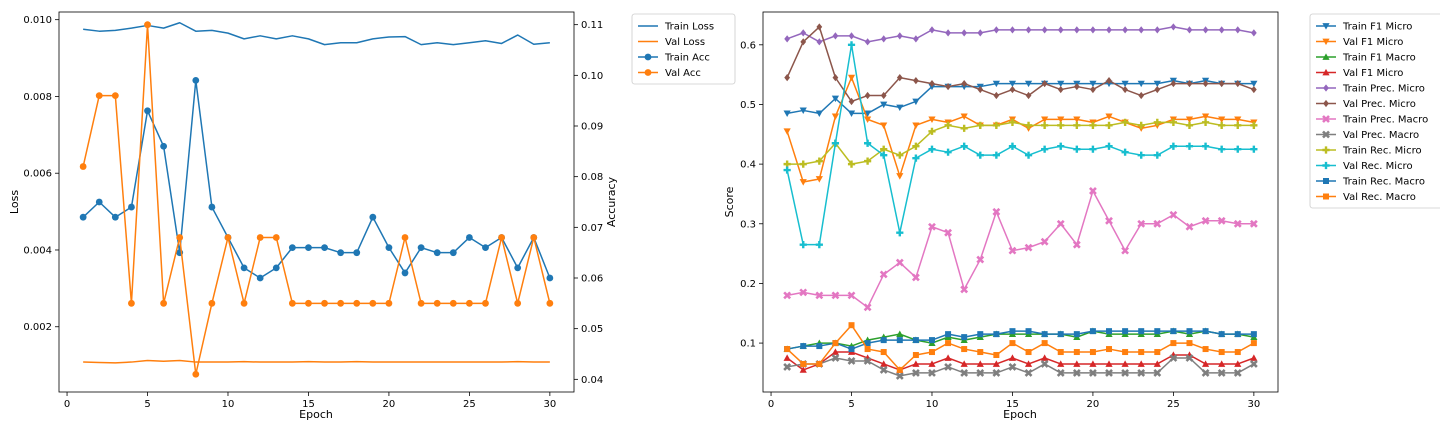  Describe the element at coordinates (469, 404) in the screenshot. I see `left-x-tick-label: 25` at that location.